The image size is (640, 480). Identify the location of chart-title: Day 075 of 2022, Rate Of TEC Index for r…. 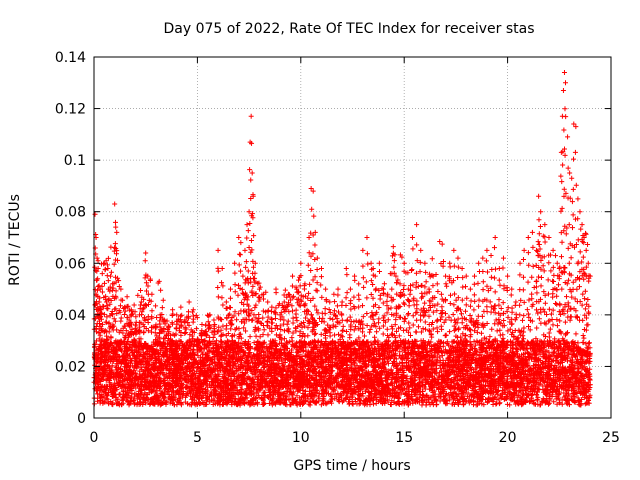
(348, 29).